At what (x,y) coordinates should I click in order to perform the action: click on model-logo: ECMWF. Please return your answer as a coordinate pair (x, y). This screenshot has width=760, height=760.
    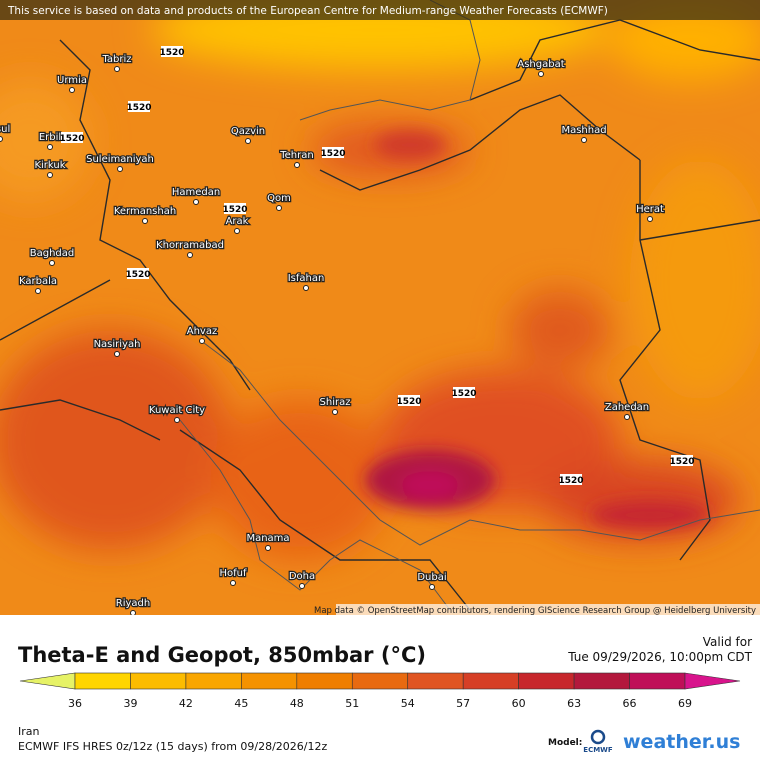
    Looking at the image, I should click on (598, 750).